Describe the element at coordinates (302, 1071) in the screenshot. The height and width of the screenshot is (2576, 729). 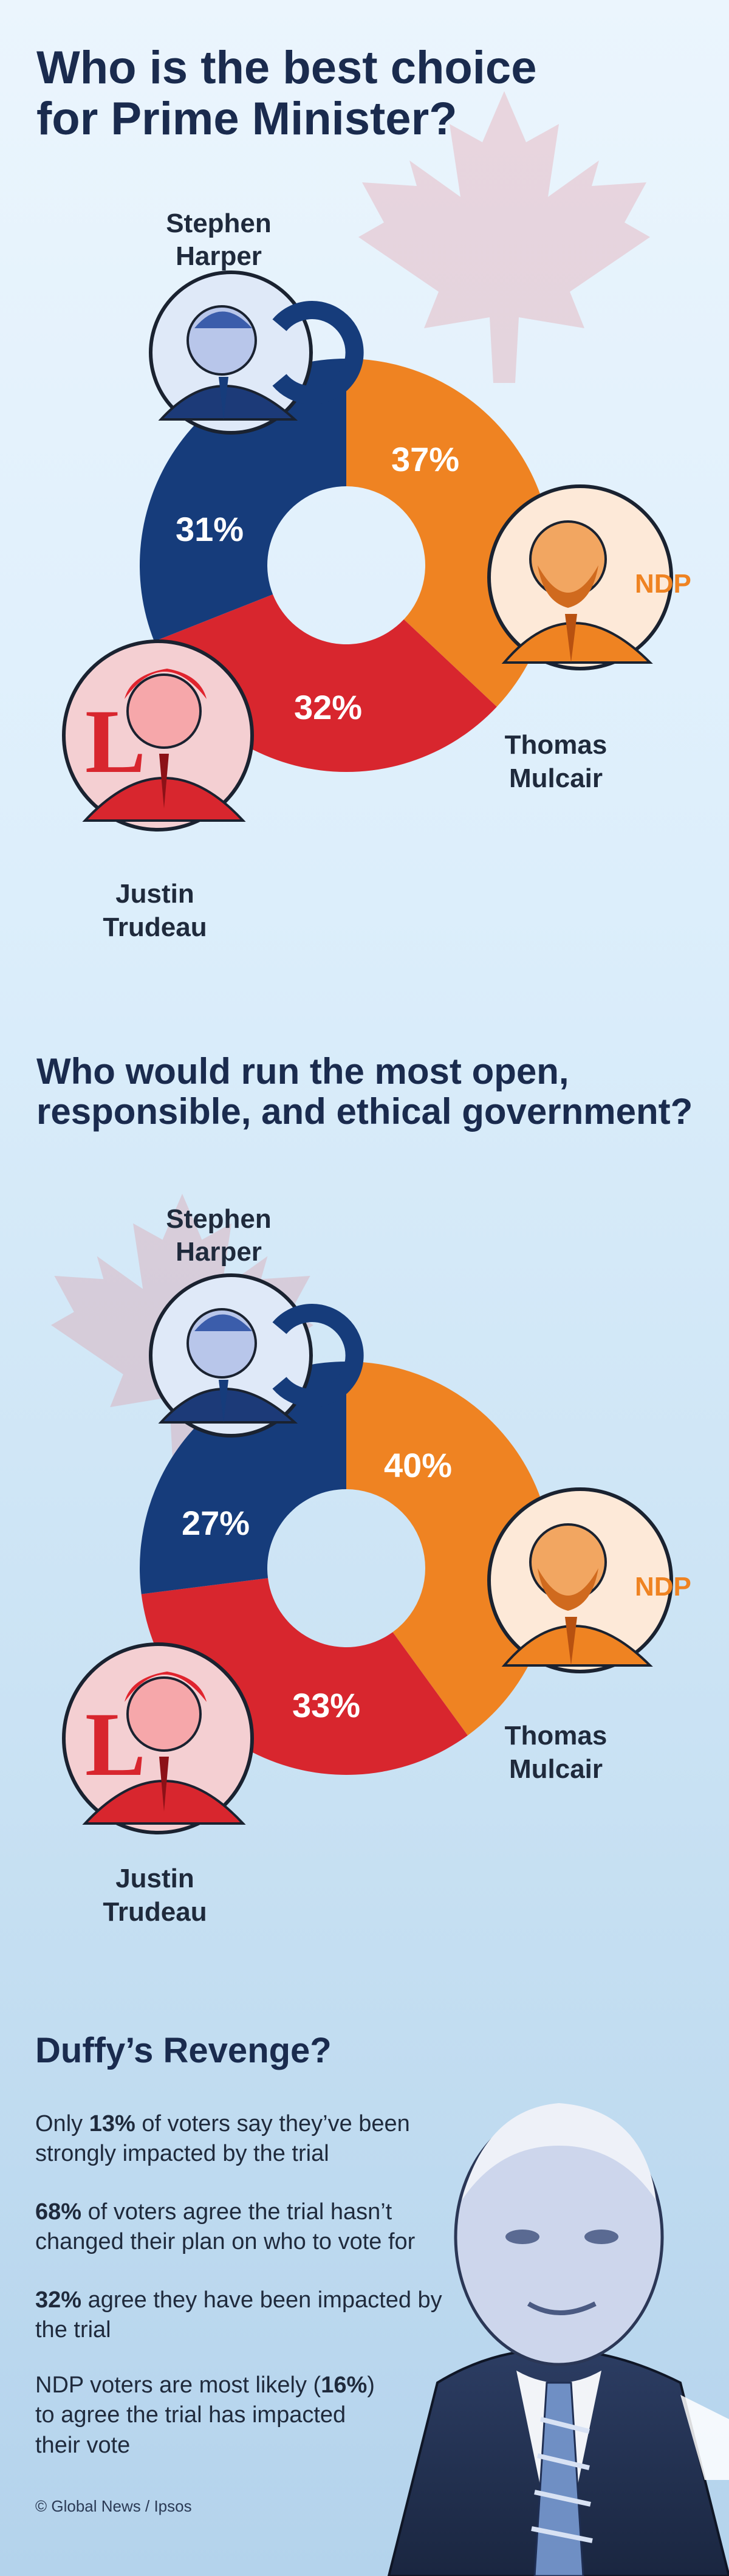
I see `chart-2-title-line-1: Who would run the most open,` at that location.